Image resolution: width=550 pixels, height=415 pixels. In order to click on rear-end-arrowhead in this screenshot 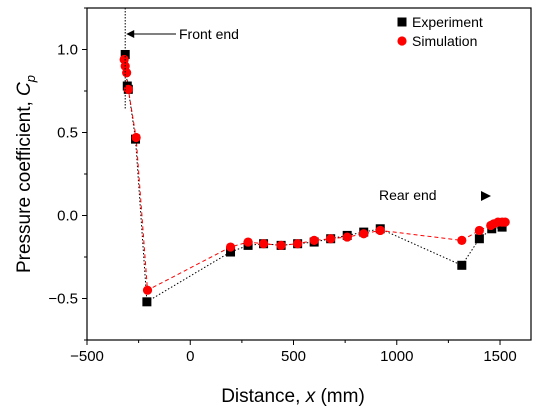, I will do `click(486, 196)`.